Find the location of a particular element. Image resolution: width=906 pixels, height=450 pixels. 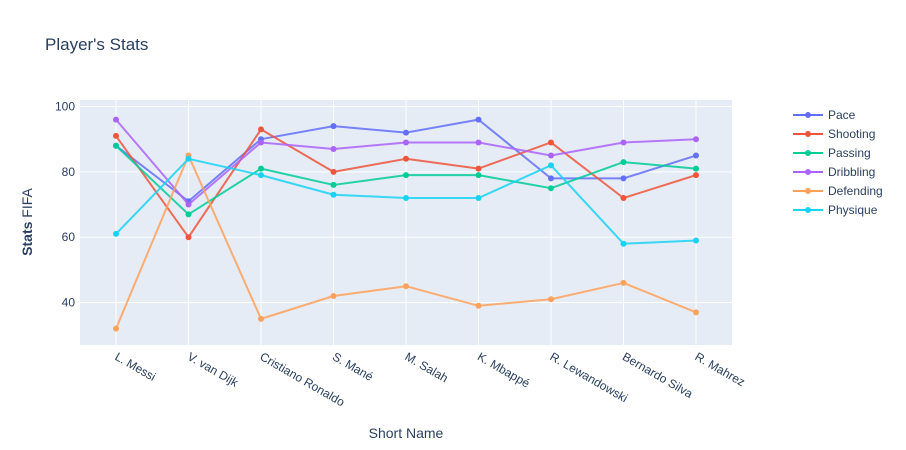

y-axis-title-rest: FIFA is located at coordinates (27, 204).